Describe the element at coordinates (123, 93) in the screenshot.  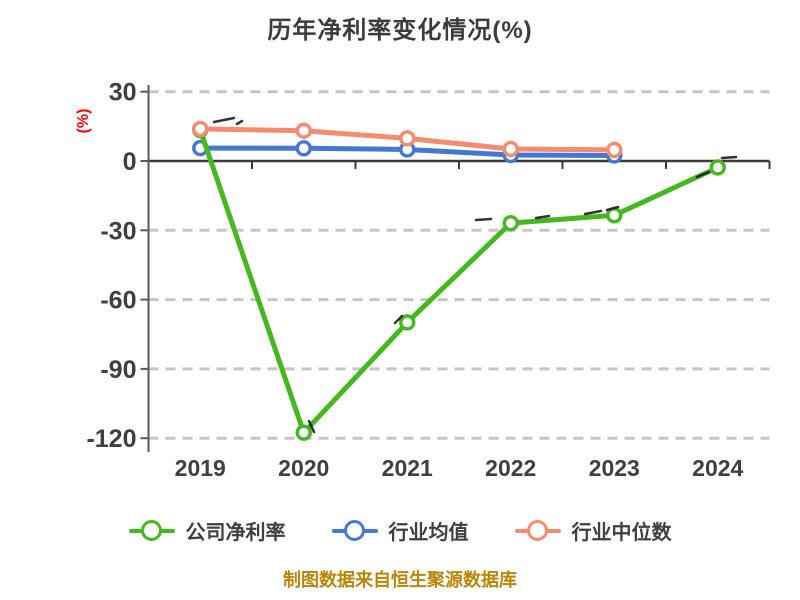
I see `y-tick-label: 30` at that location.